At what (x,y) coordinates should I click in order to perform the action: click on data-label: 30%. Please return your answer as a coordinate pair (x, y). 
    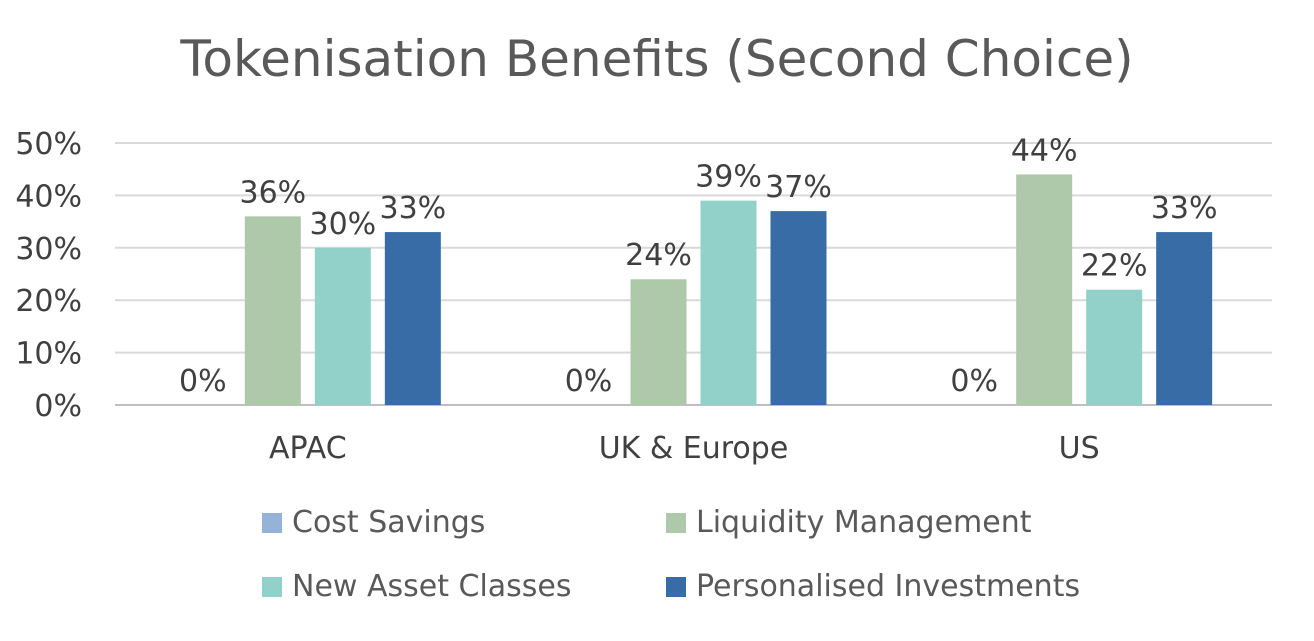
    Looking at the image, I should click on (342, 224).